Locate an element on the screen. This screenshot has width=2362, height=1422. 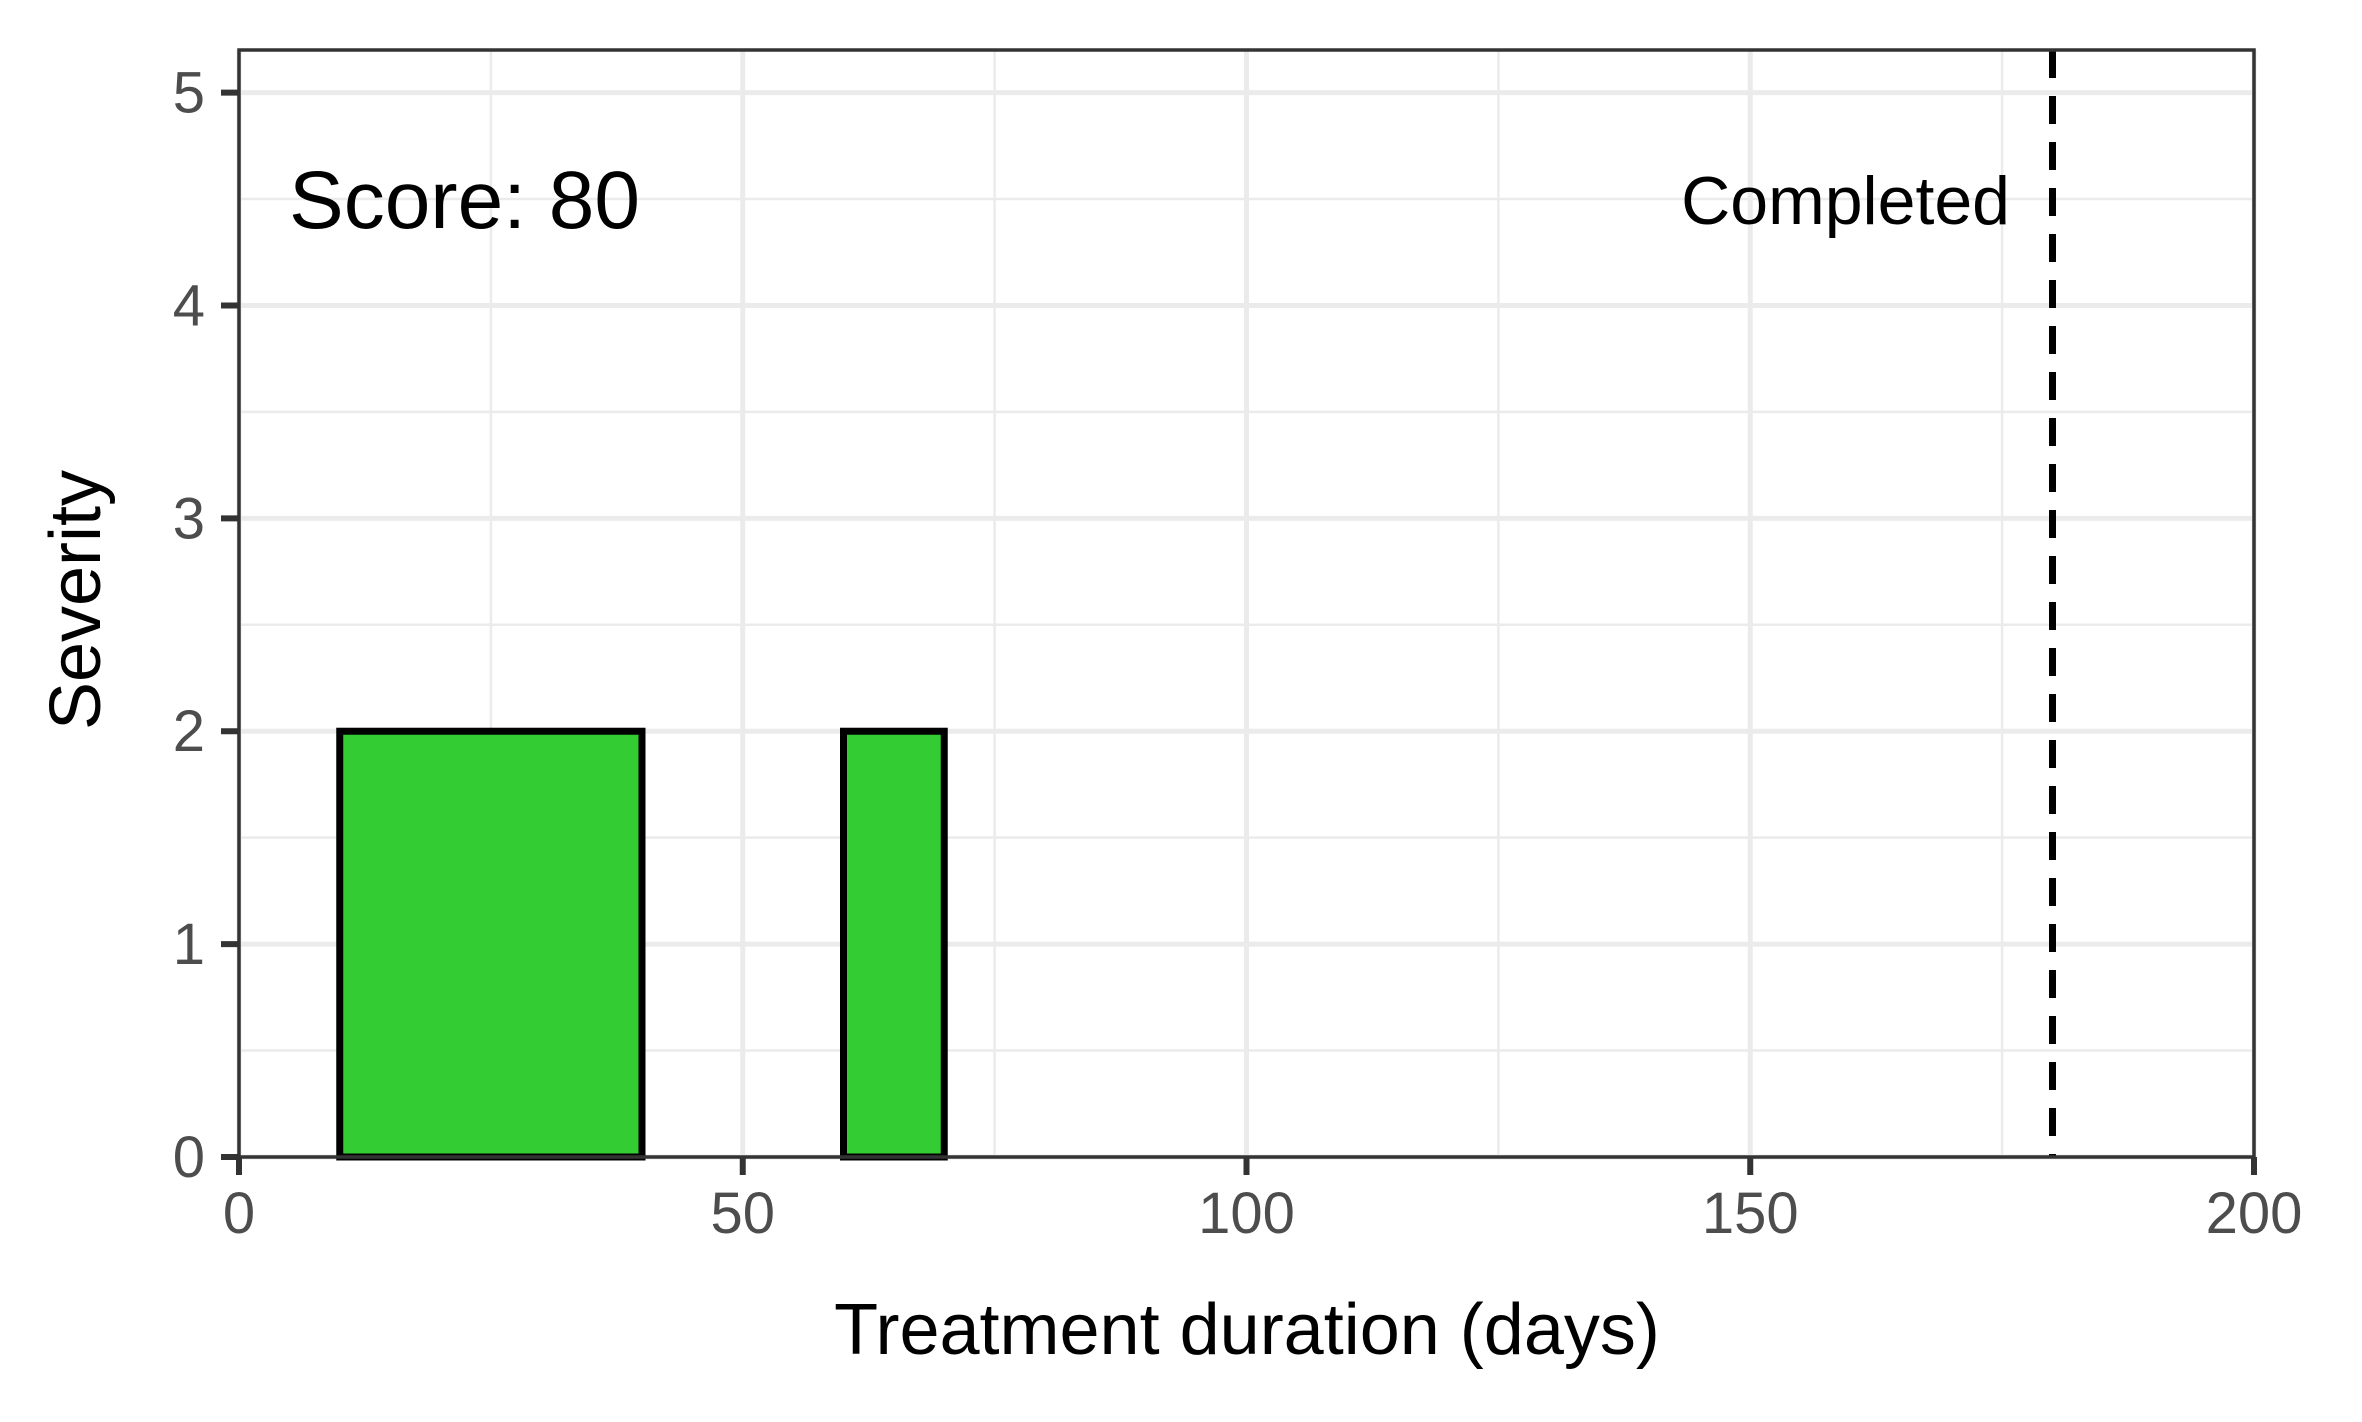
completed-label: Completed is located at coordinates (1845, 201).